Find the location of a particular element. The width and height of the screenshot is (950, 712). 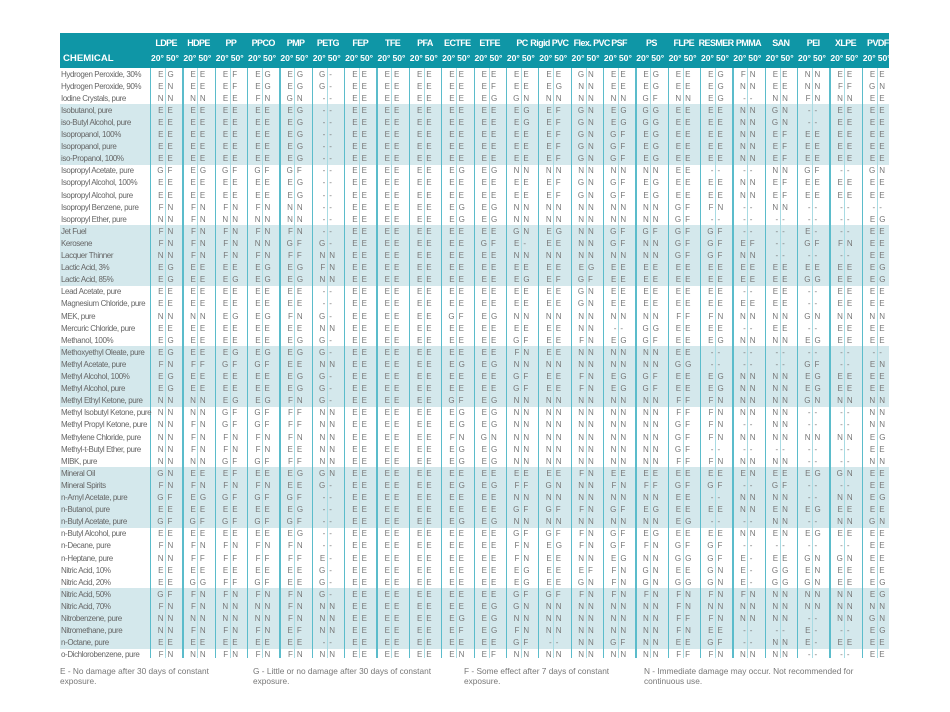

temp-50-header: 50° is located at coordinates (270, 58).